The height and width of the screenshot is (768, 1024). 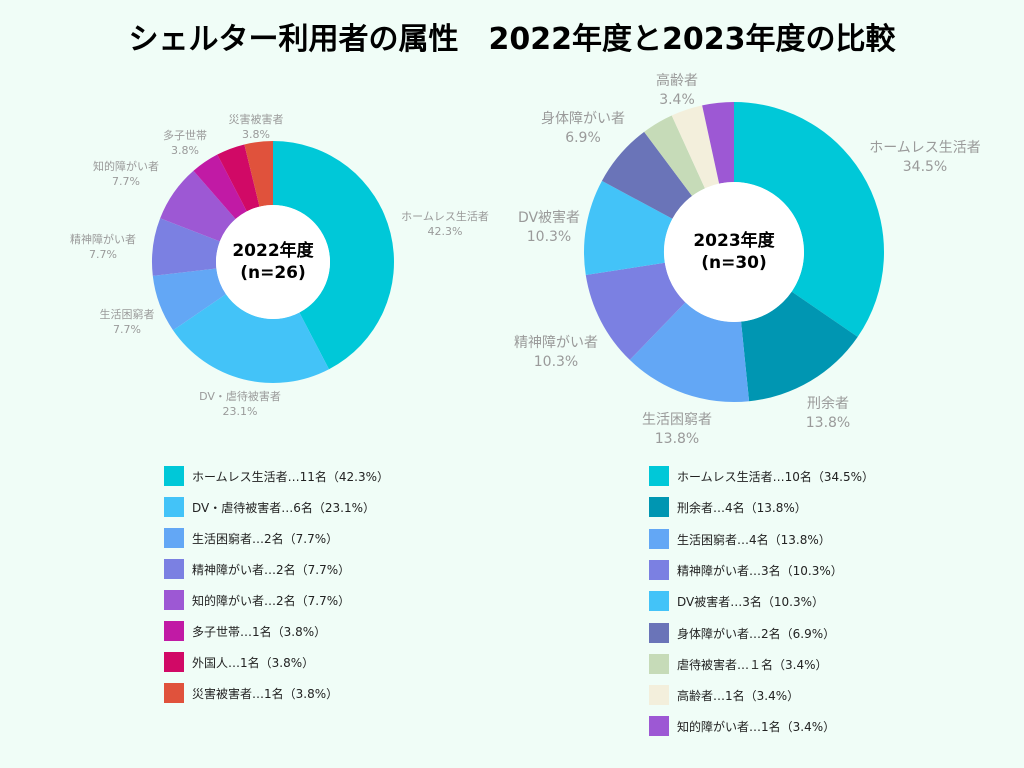 What do you see at coordinates (273, 262) in the screenshot?
I see `donut-hole-2022` at bounding box center [273, 262].